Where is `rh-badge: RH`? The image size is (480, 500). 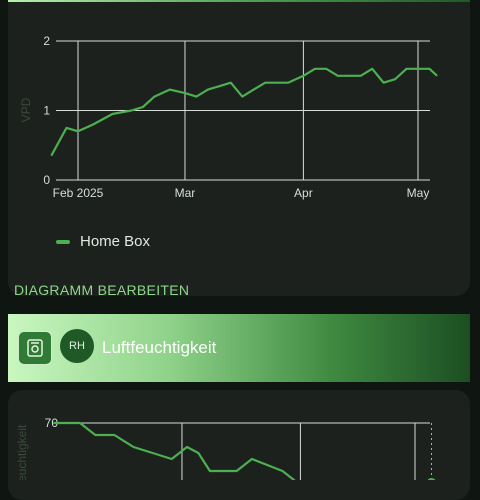
rh-badge: RH is located at coordinates (77, 346).